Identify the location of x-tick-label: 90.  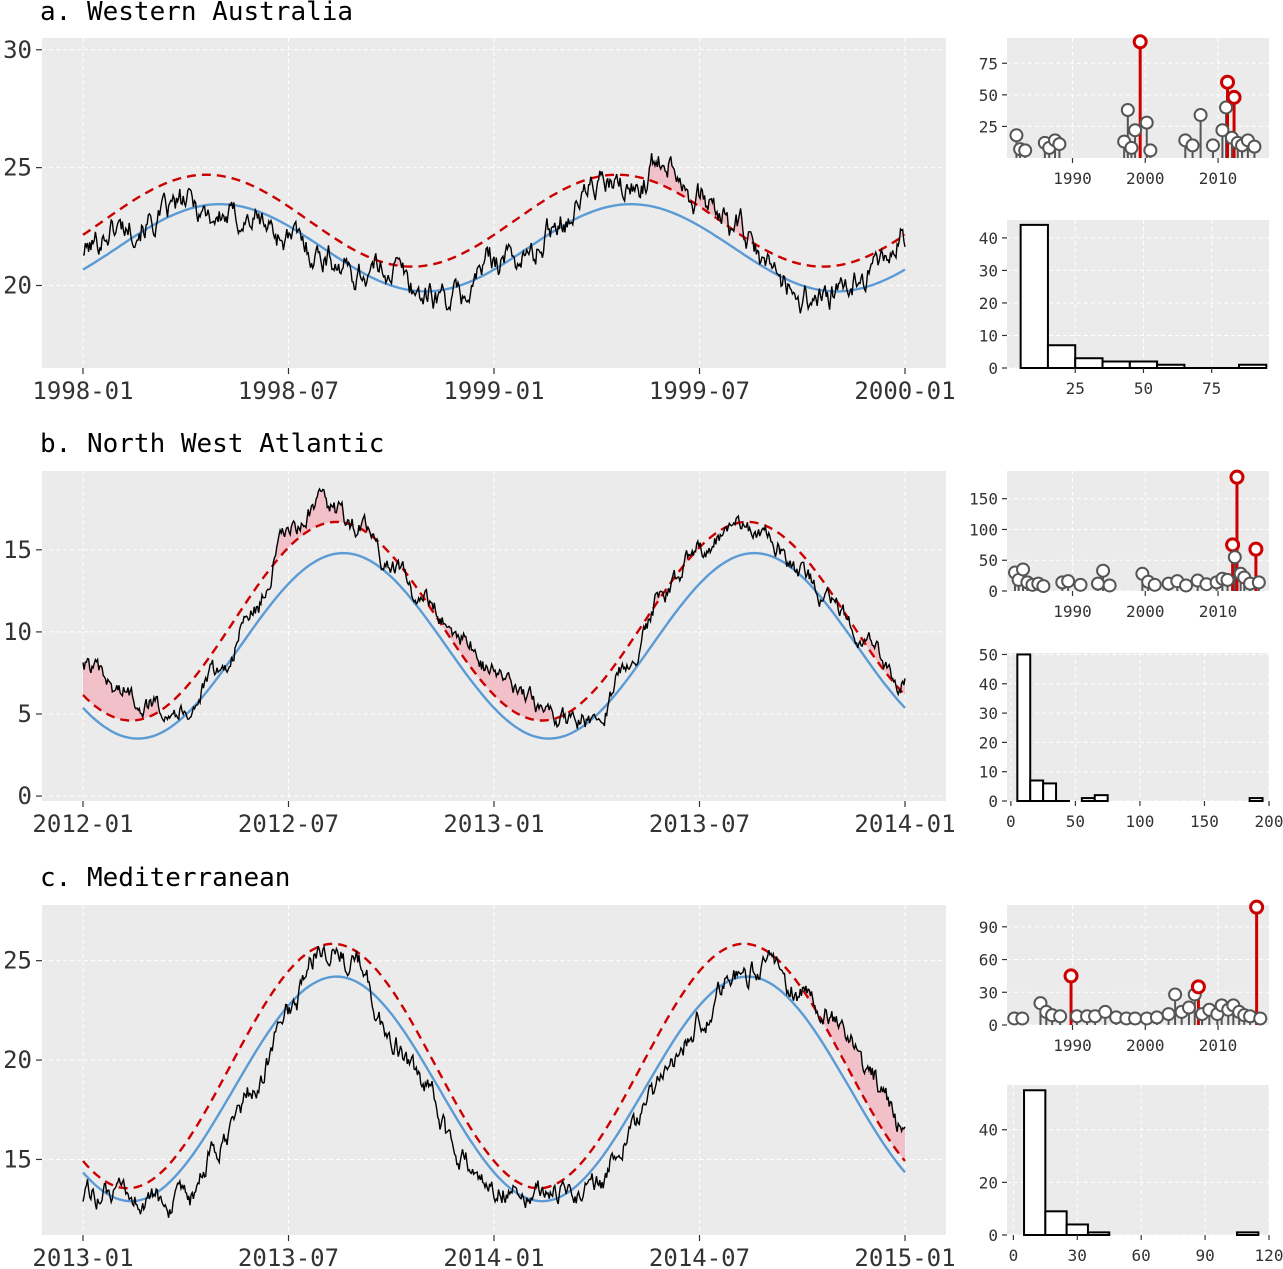
(1204, 1255).